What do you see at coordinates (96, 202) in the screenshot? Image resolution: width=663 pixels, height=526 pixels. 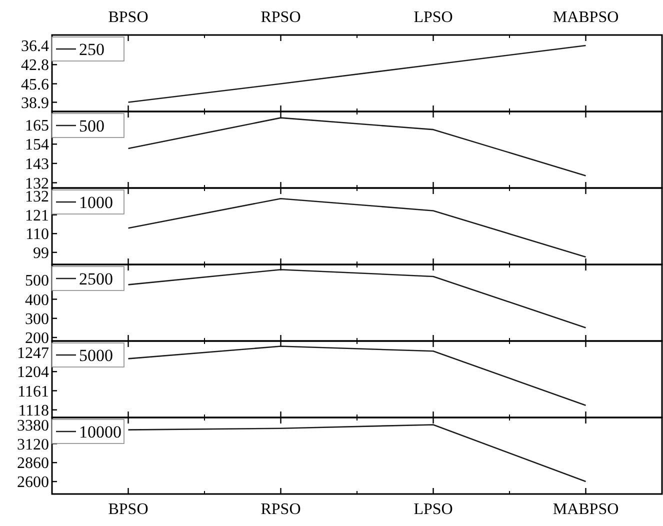 I see `legend-label: 1000` at bounding box center [96, 202].